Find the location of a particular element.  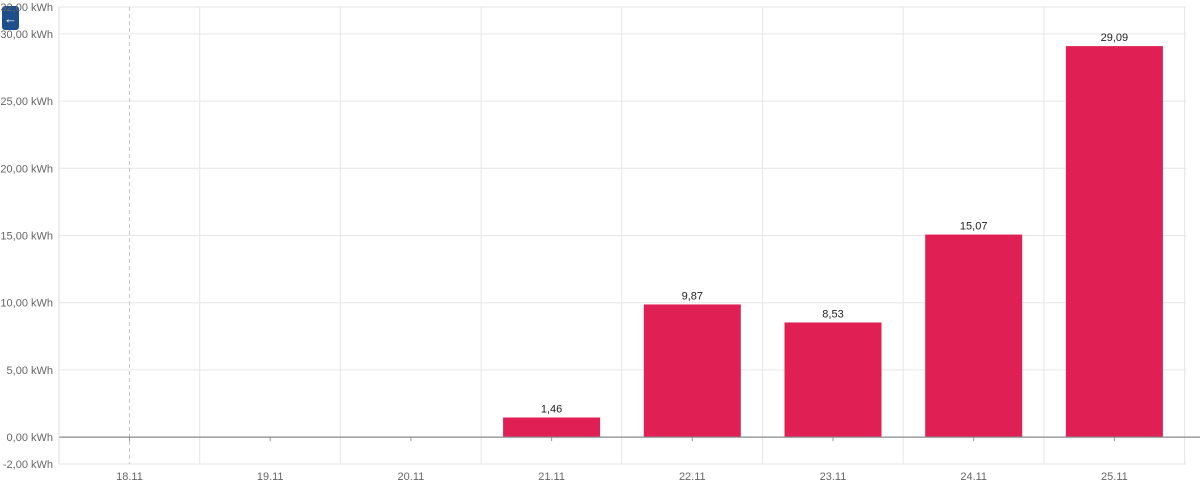

data-label: 8,53 is located at coordinates (832, 314).